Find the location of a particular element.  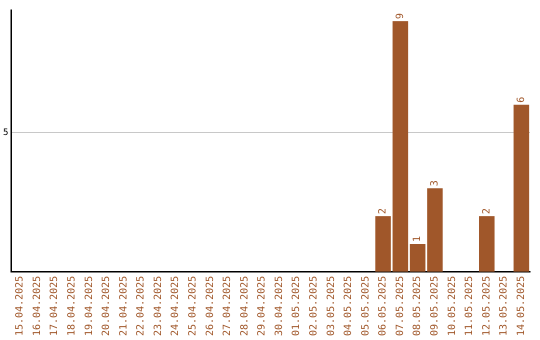

x-tick-label: 05.05.2025 is located at coordinates (366, 306).